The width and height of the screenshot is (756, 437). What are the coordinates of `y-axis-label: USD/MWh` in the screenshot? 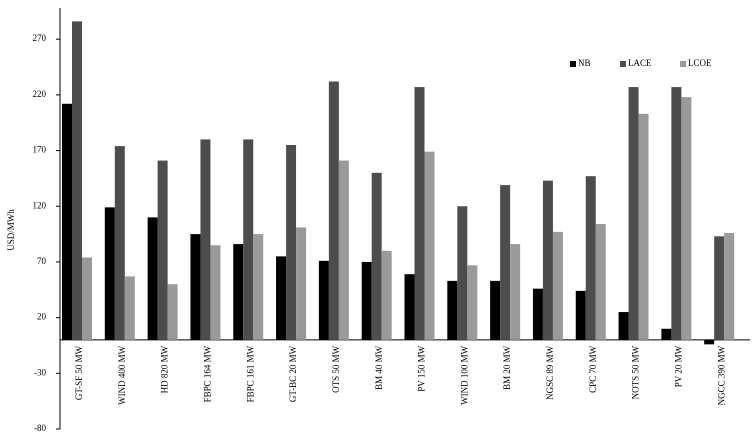 It's located at (11, 230).